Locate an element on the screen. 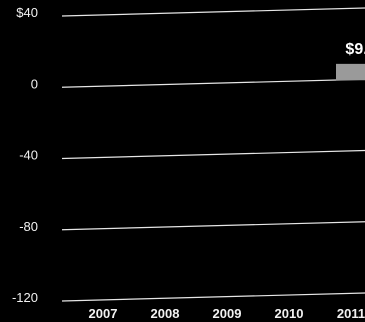 The height and width of the screenshot is (322, 365). y-tick-label: 0 is located at coordinates (34, 83).